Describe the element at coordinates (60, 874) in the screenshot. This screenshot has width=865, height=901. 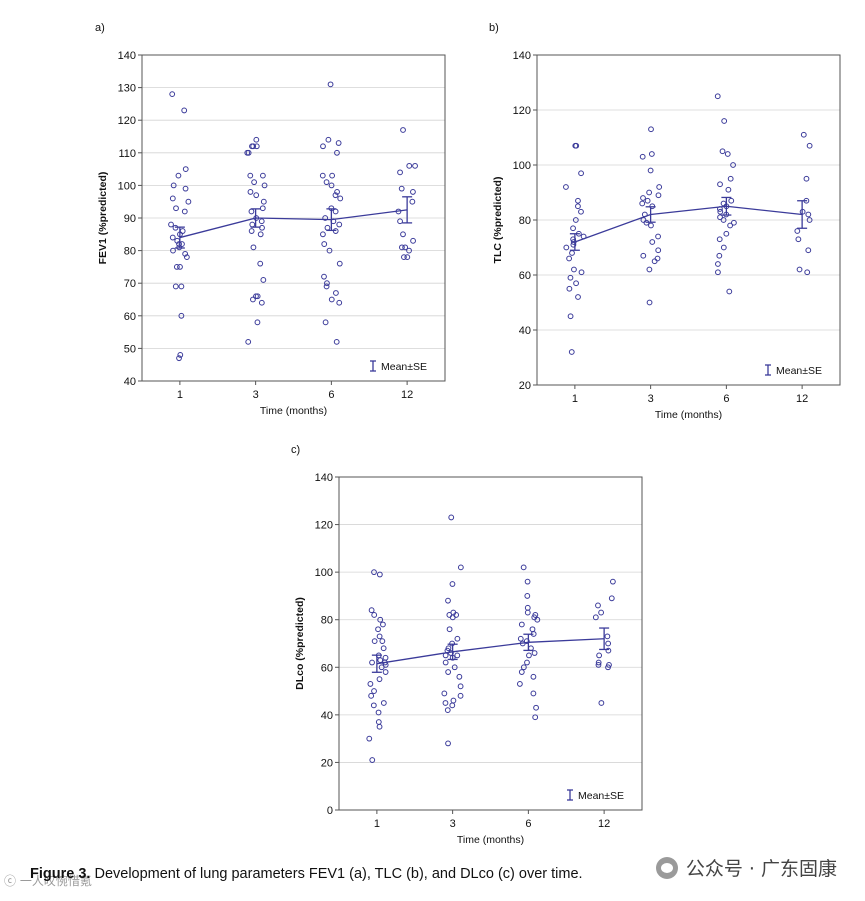
I see `figure-caption-label: Figure 3.` at that location.